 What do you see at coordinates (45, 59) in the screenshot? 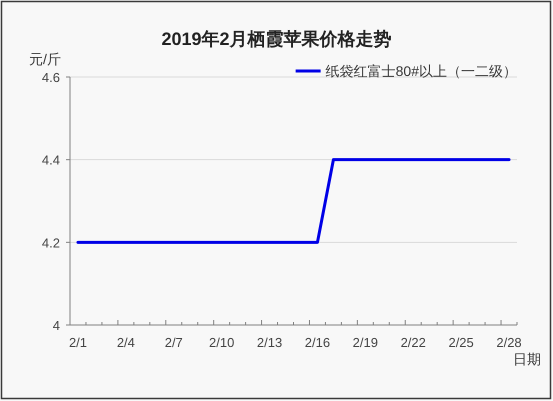
I see `y-axis-title: 元/斤` at bounding box center [45, 59].